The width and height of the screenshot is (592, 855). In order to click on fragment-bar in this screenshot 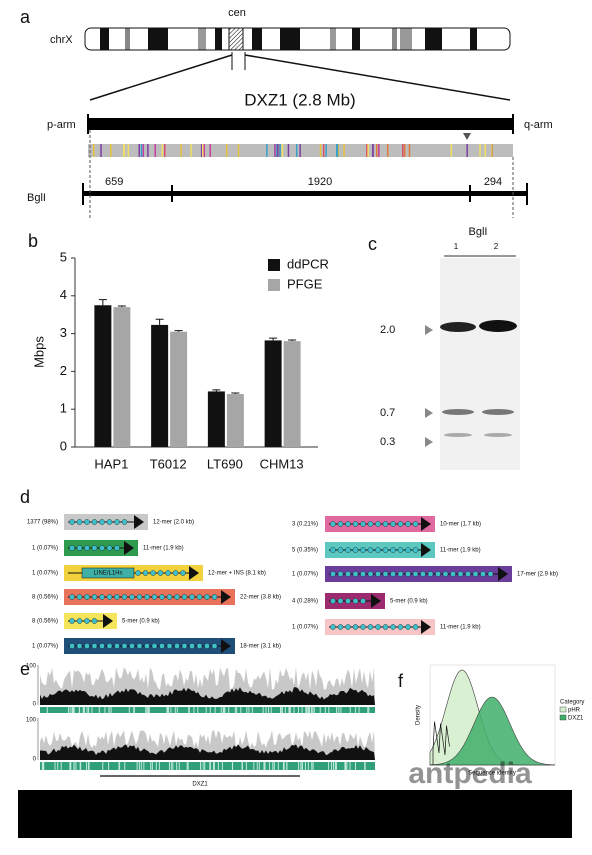, I will do `click(305, 193)`.